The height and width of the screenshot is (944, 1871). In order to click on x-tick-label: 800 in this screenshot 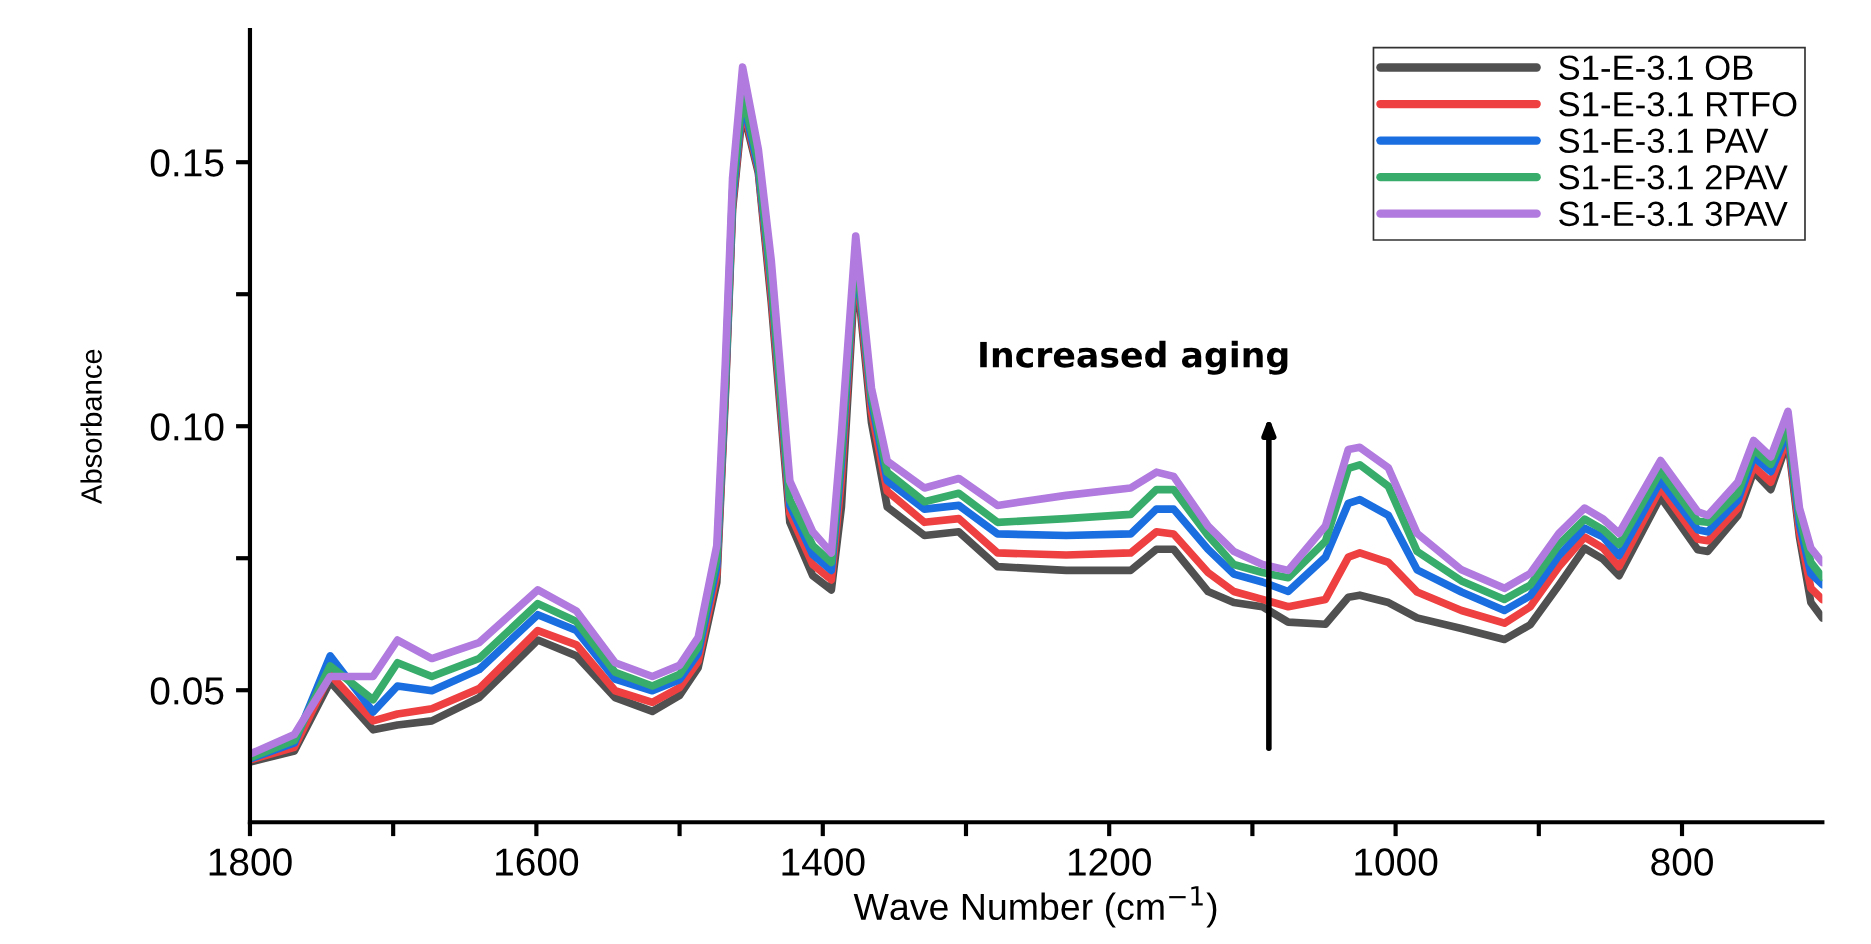, I will do `click(1682, 862)`.